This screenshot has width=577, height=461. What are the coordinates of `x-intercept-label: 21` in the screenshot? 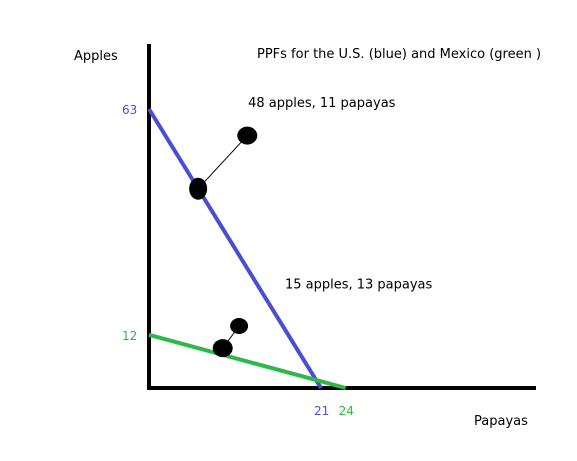 It's located at (321, 411).